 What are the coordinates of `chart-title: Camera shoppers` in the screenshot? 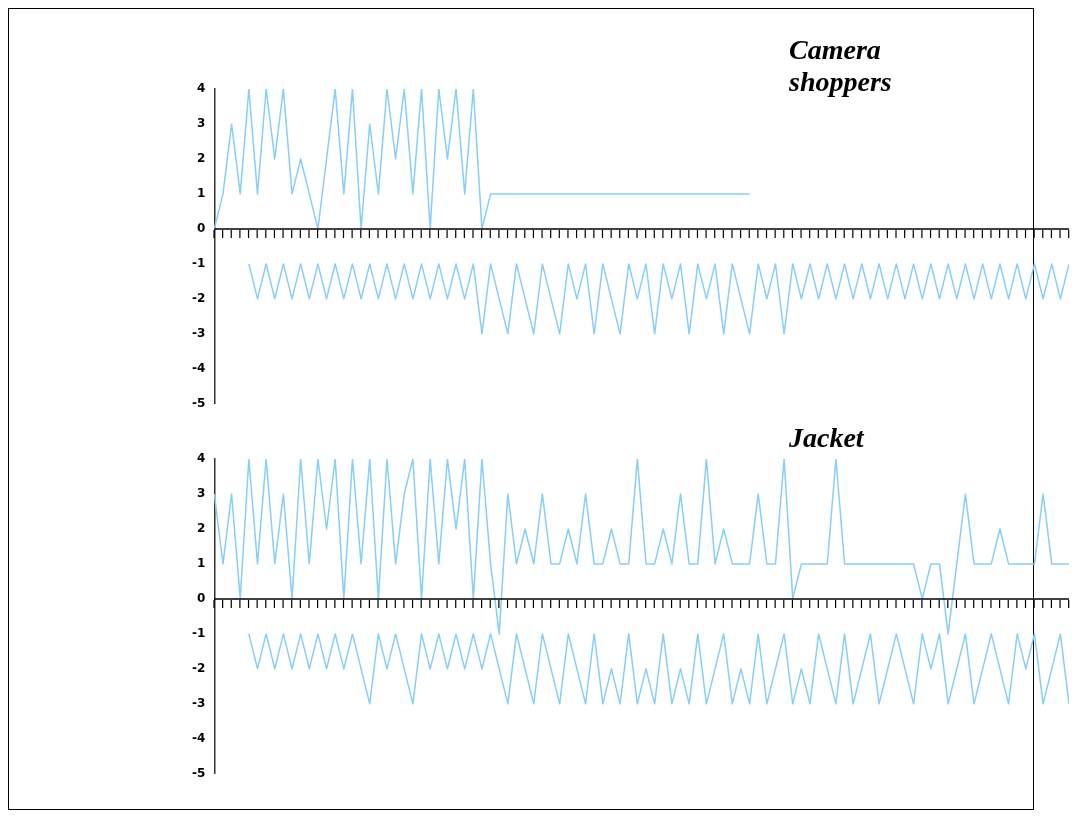 It's located at (841, 66).